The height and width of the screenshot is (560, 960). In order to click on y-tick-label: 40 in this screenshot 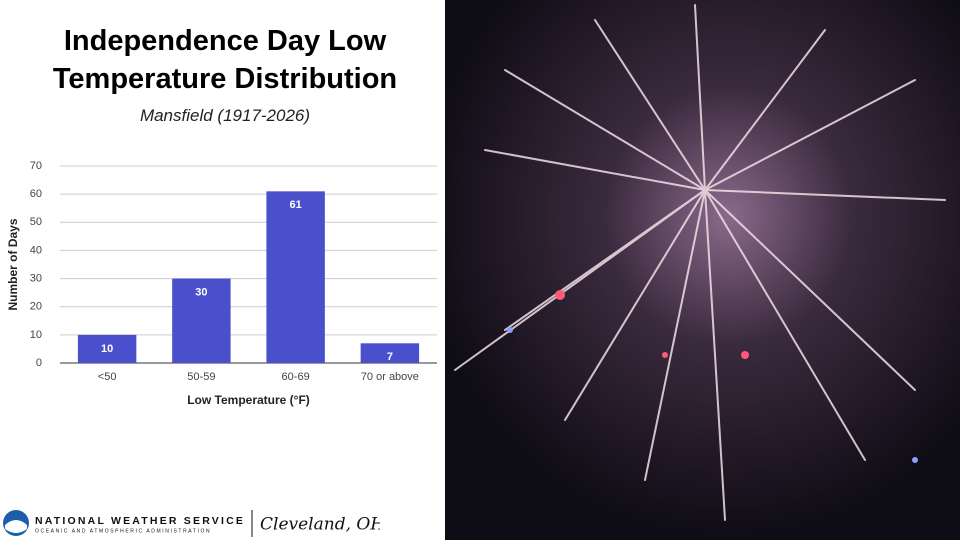, I will do `click(36, 250)`.